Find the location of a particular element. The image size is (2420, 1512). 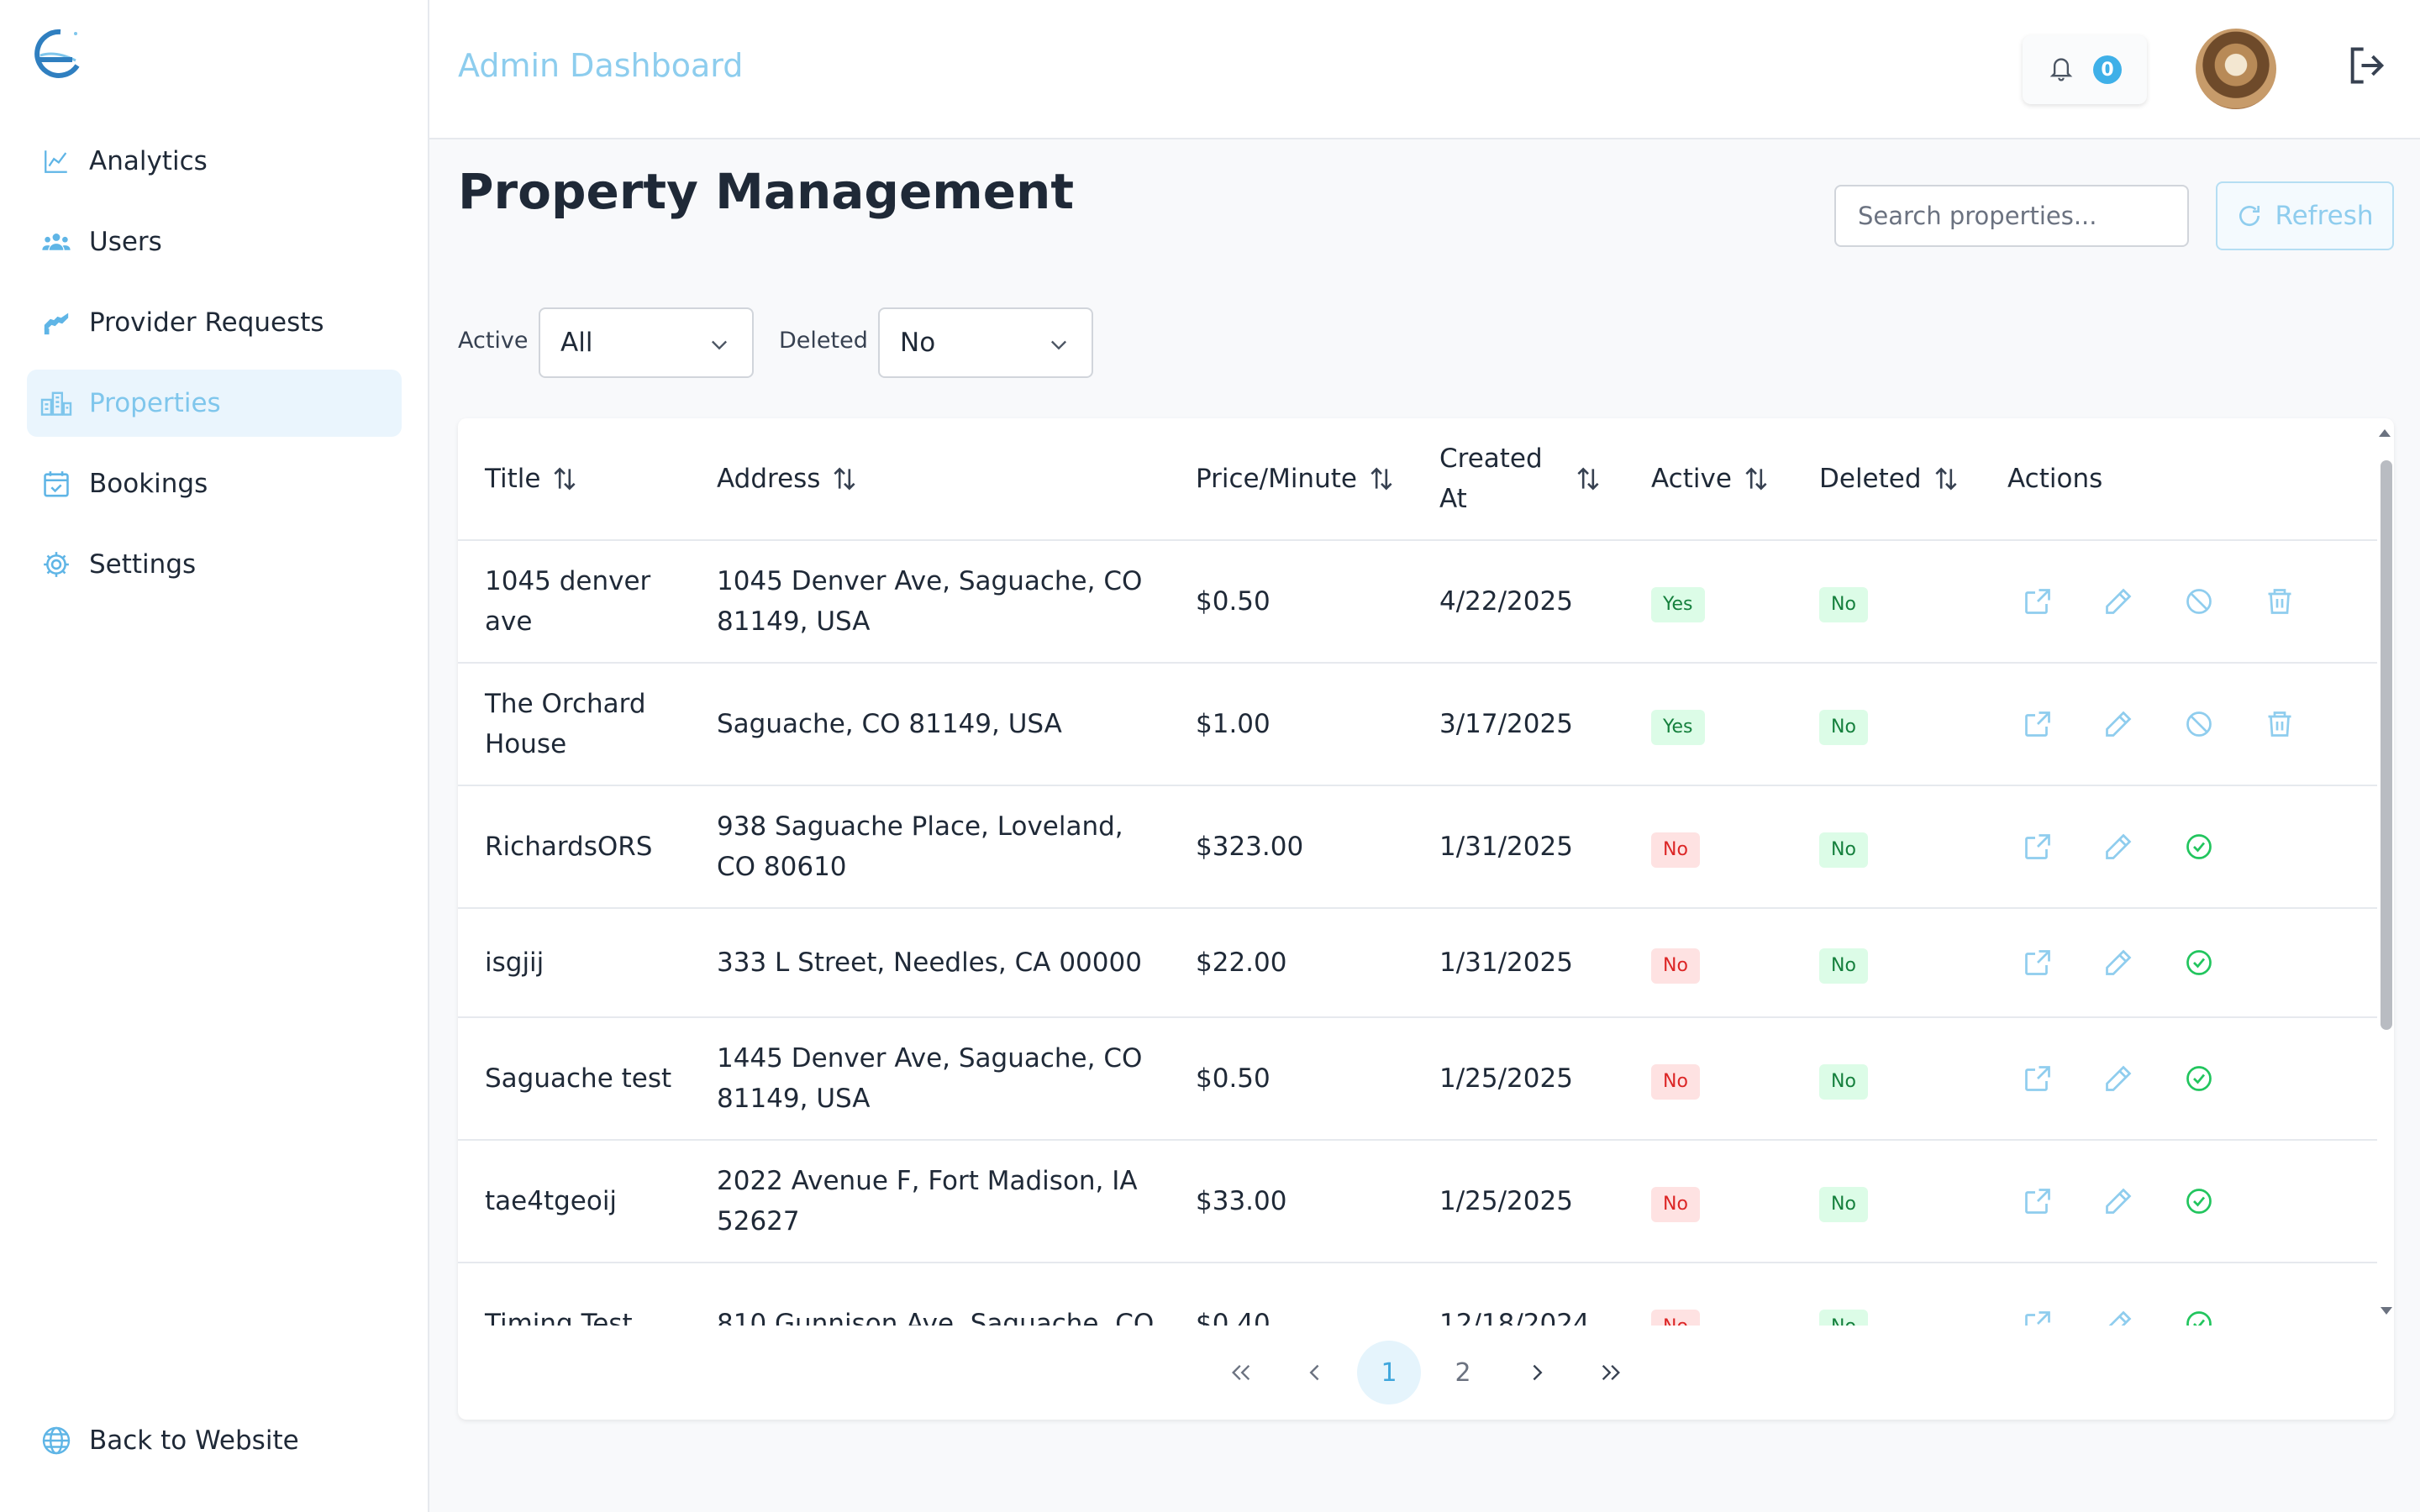

sidebar-item-properties: Properties is located at coordinates (214, 403).